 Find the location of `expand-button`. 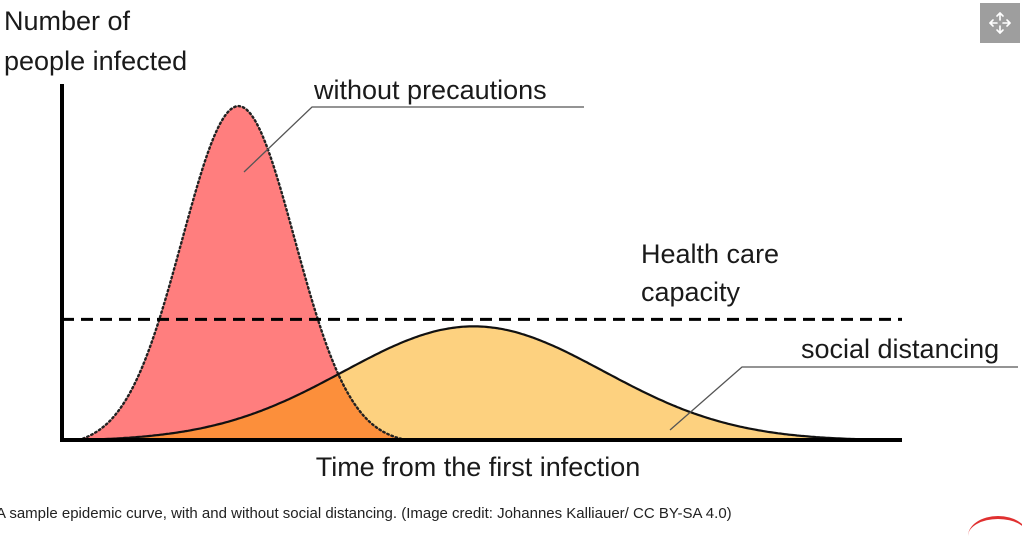

expand-button is located at coordinates (1000, 23).